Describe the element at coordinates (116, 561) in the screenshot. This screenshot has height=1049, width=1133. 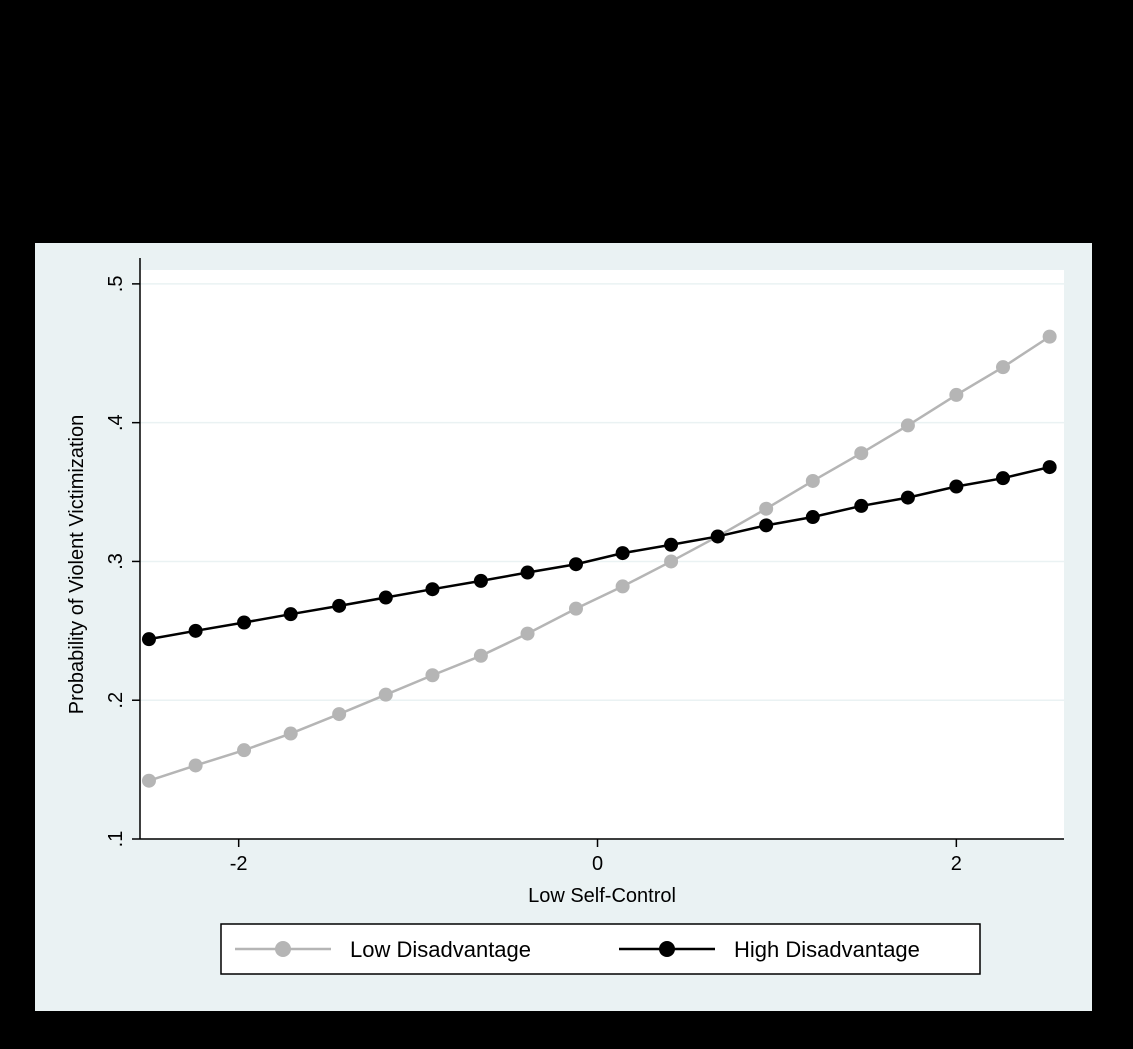
I see `y-tick-label-2: .3` at that location.